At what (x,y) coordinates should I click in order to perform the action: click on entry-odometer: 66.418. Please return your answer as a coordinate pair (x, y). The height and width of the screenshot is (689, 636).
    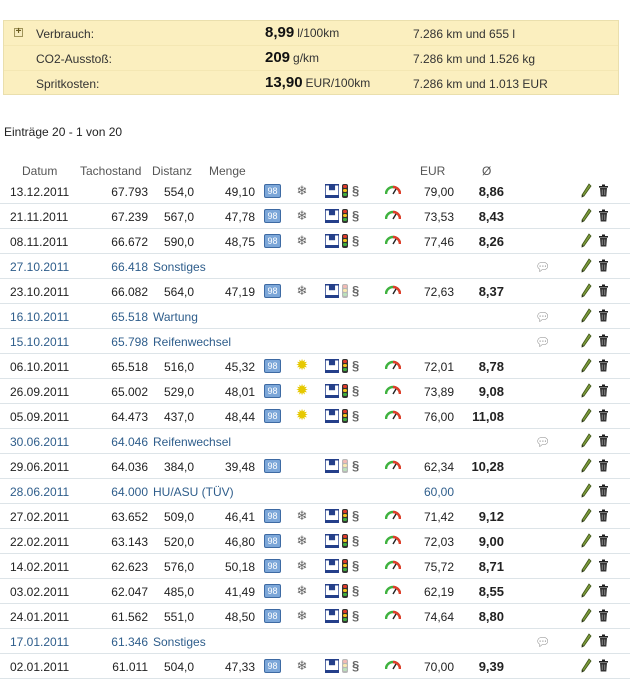
    Looking at the image, I should click on (129, 267).